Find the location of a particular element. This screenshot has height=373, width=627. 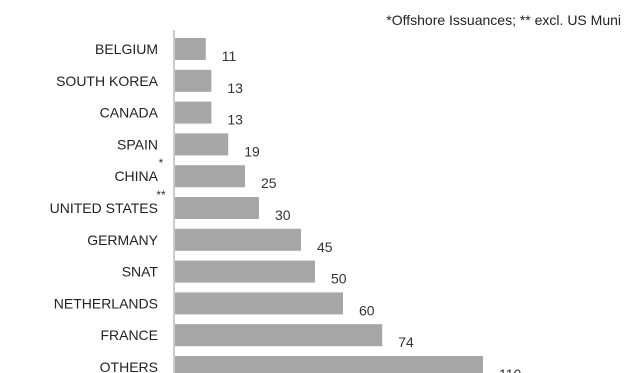

bar-snat is located at coordinates (245, 271).